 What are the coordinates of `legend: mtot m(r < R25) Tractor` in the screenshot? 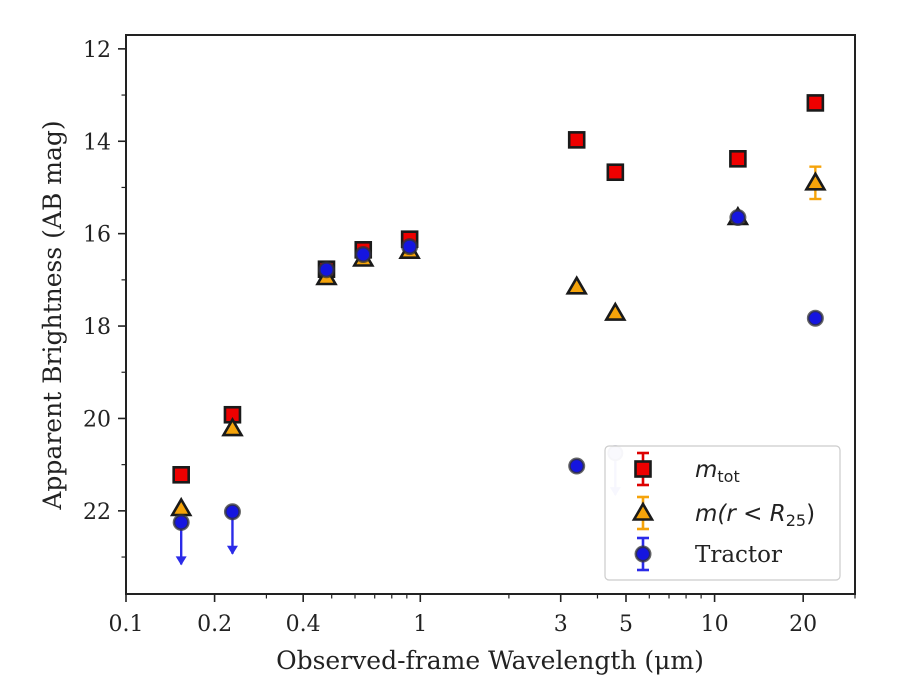 It's located at (722, 513).